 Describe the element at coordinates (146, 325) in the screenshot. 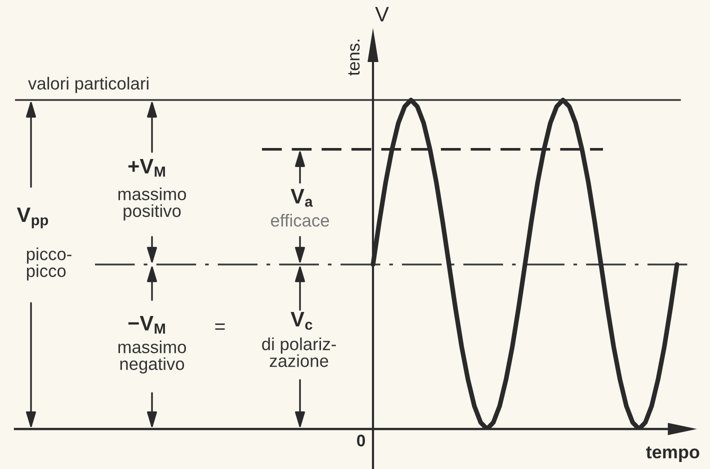

I see `text: −V$_{M}$` at that location.